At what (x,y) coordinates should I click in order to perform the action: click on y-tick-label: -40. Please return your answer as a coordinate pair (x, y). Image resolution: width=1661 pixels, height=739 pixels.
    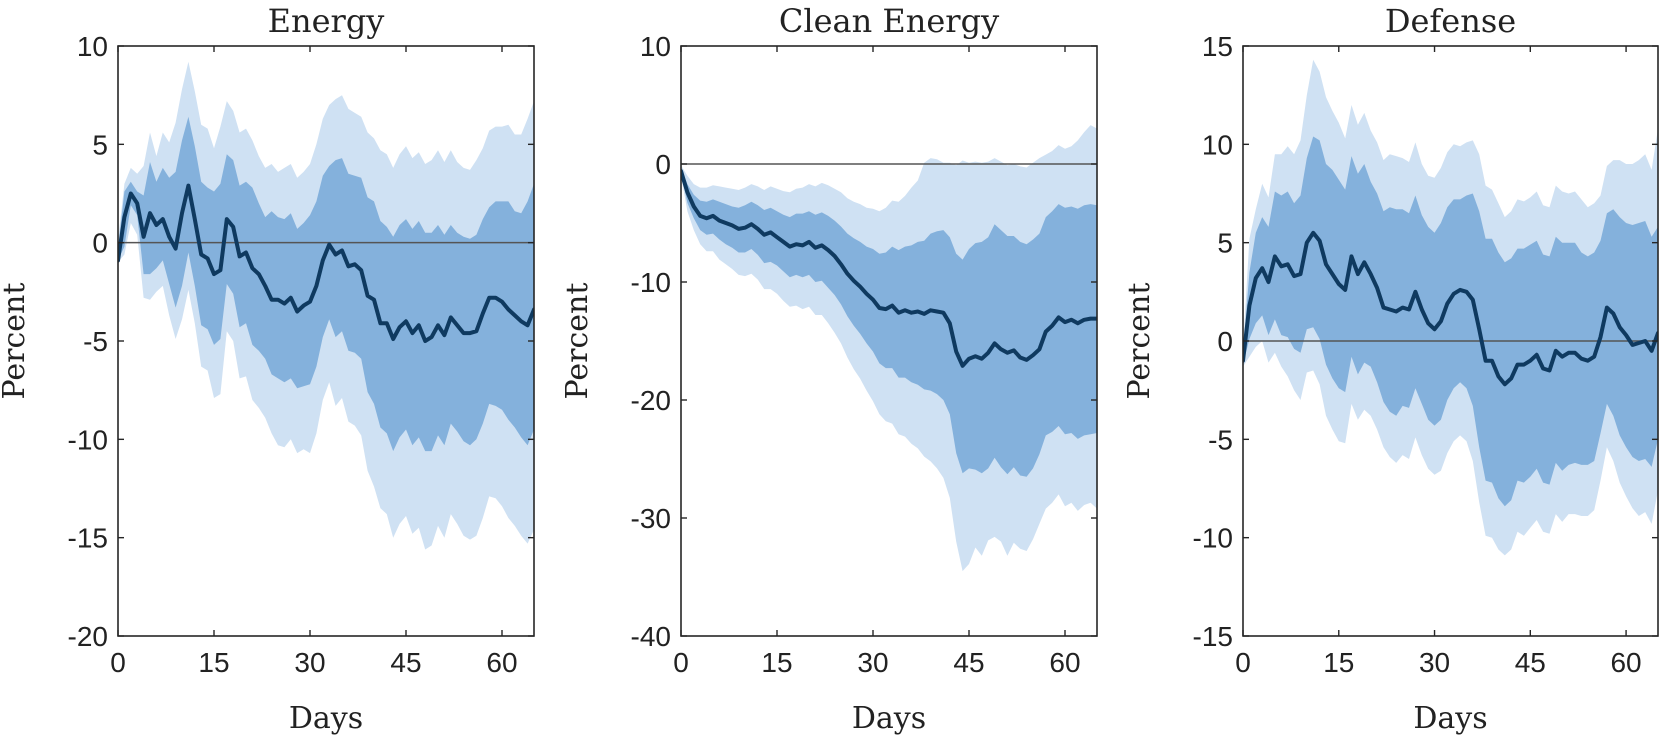
    Looking at the image, I should click on (651, 636).